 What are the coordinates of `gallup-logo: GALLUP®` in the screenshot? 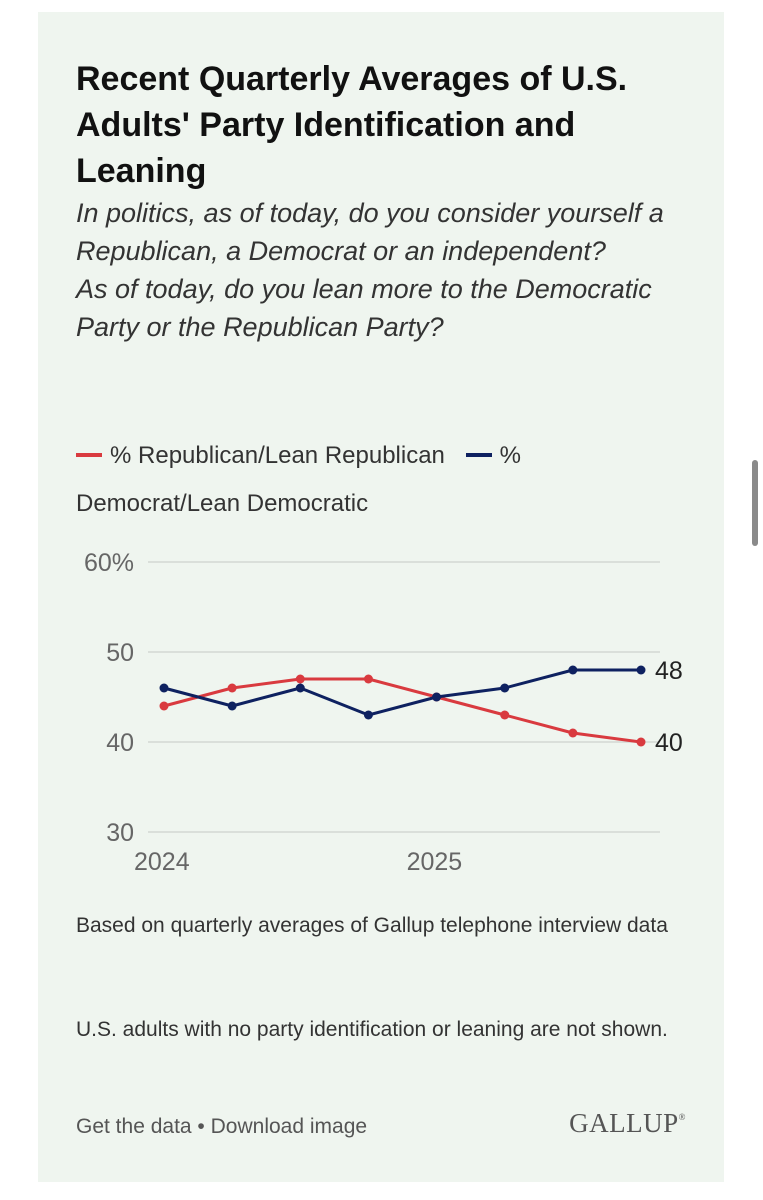 It's located at (627, 1123).